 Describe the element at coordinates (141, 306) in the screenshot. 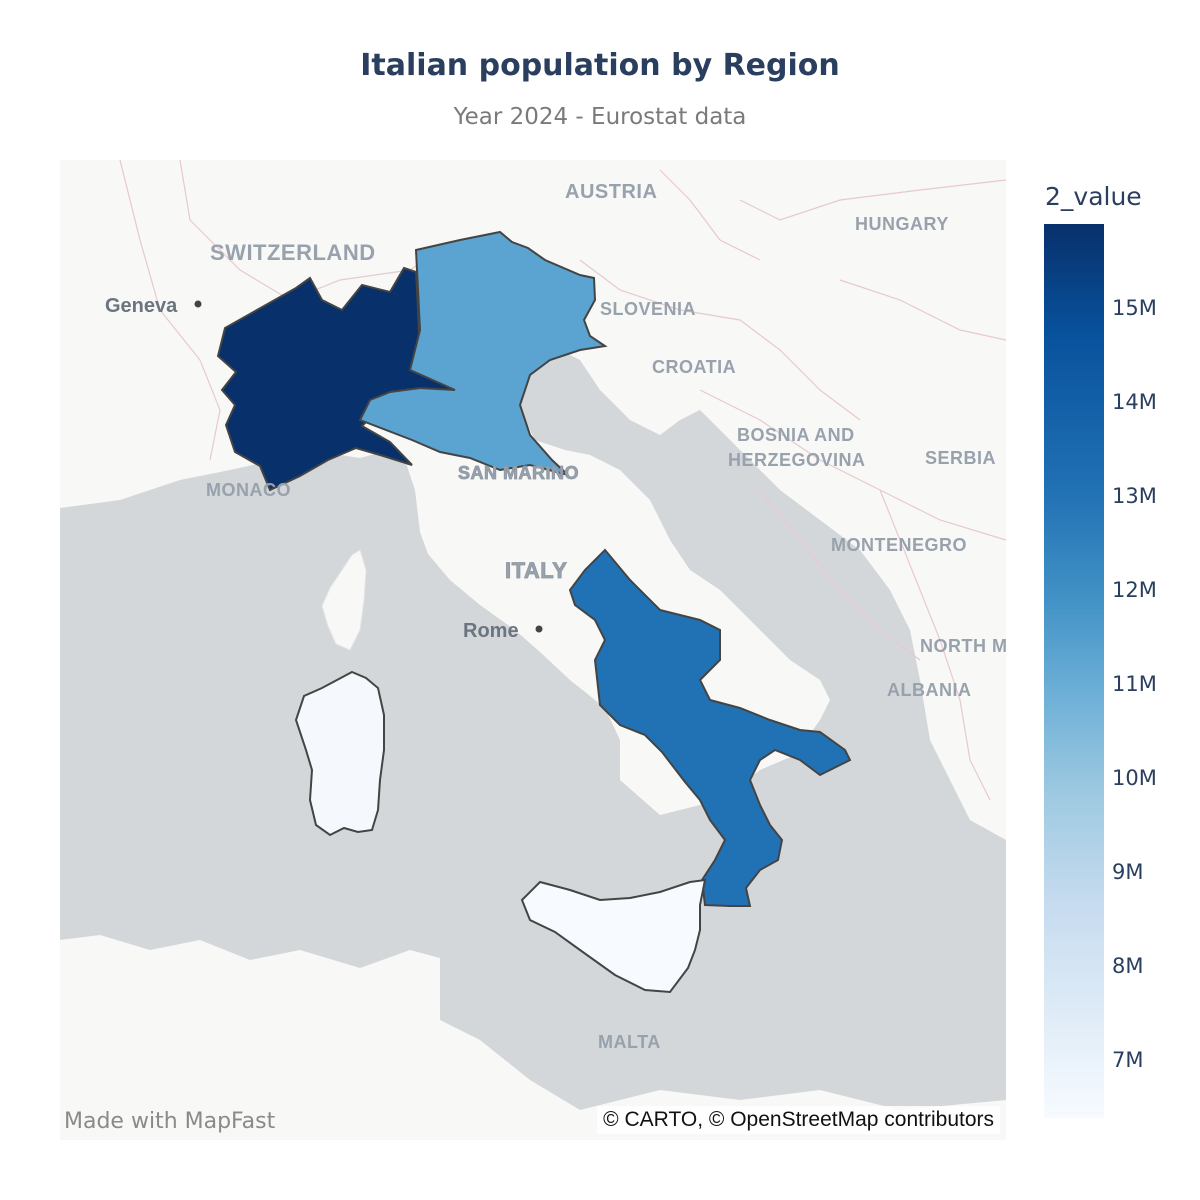

I see `label-geneva: Geneva` at that location.